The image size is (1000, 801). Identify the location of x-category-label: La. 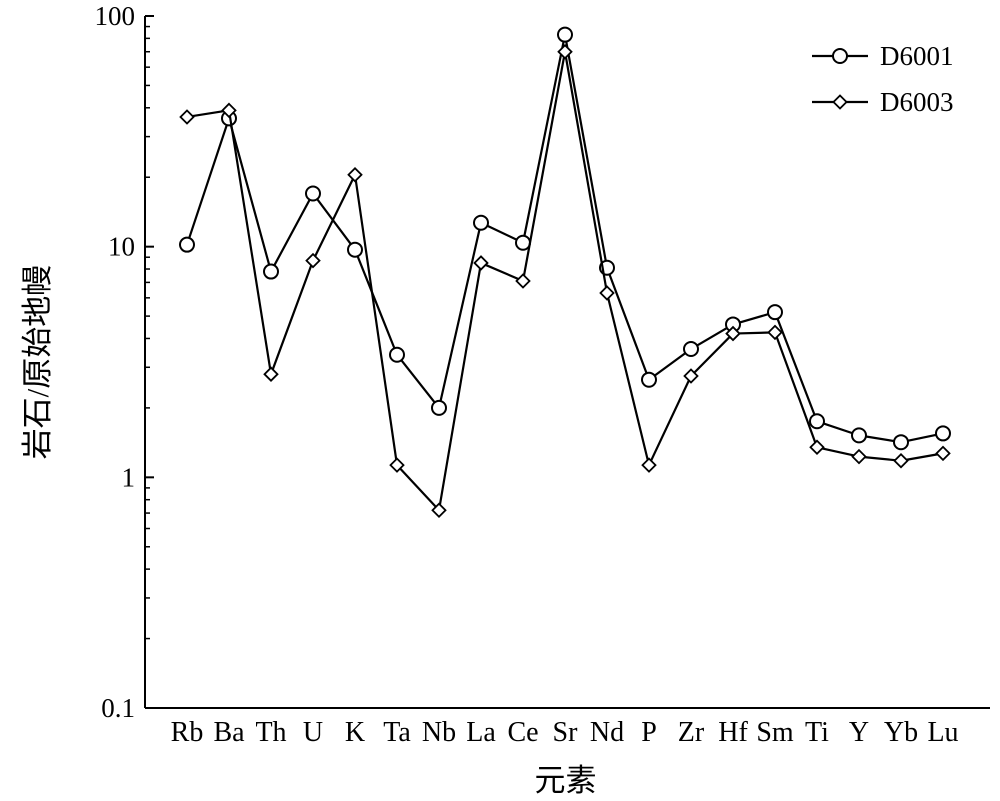
(481, 732).